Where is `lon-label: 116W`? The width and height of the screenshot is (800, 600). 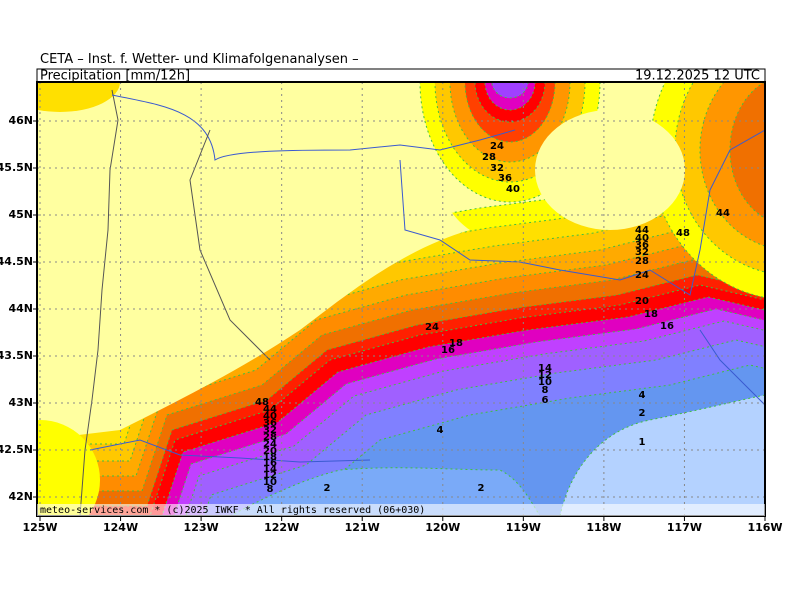 lon-label: 116W is located at coordinates (764, 527).